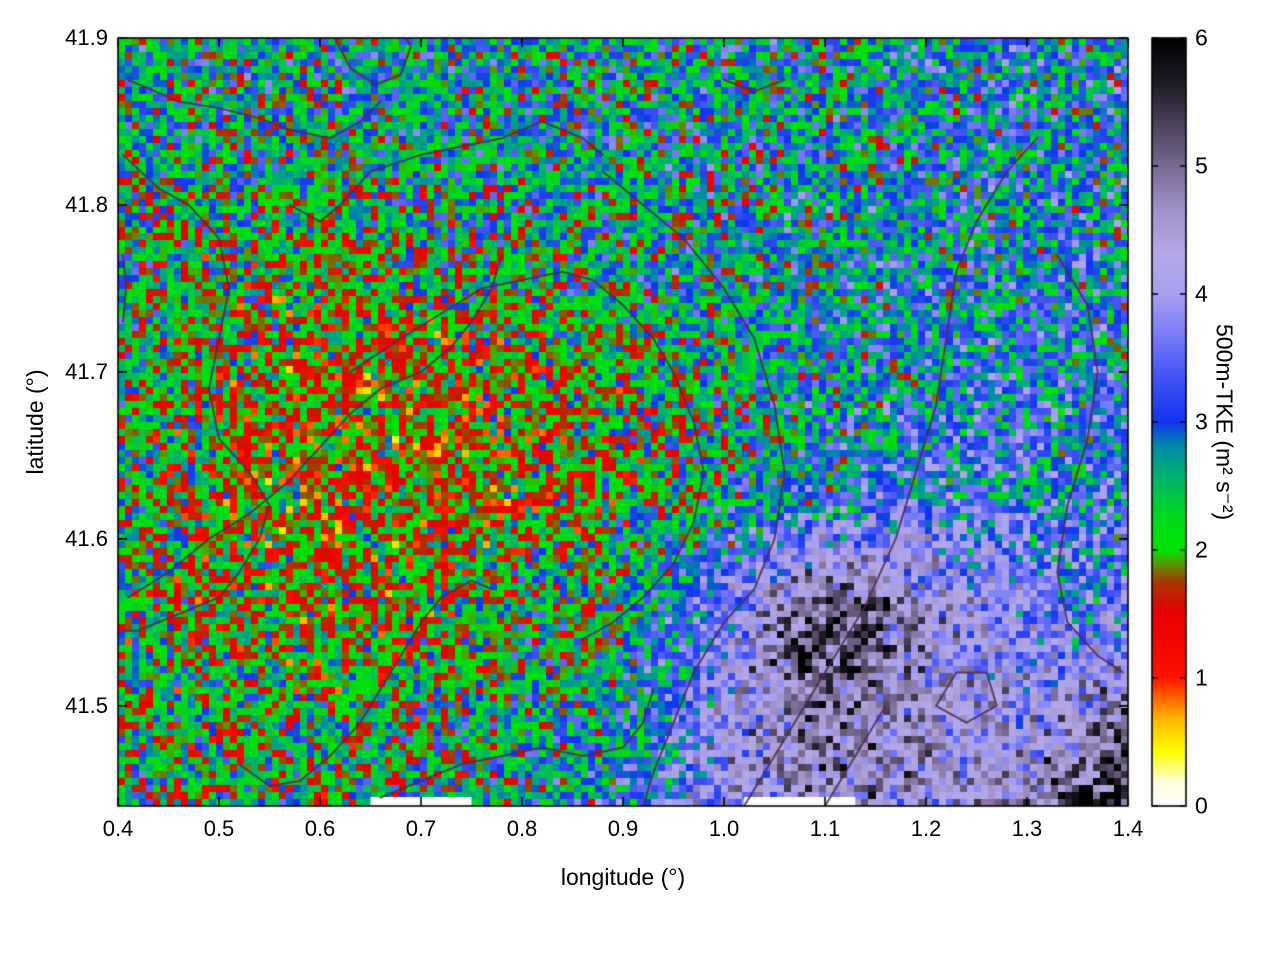  I want to click on x-tick-label: 1.3, so click(1027, 828).